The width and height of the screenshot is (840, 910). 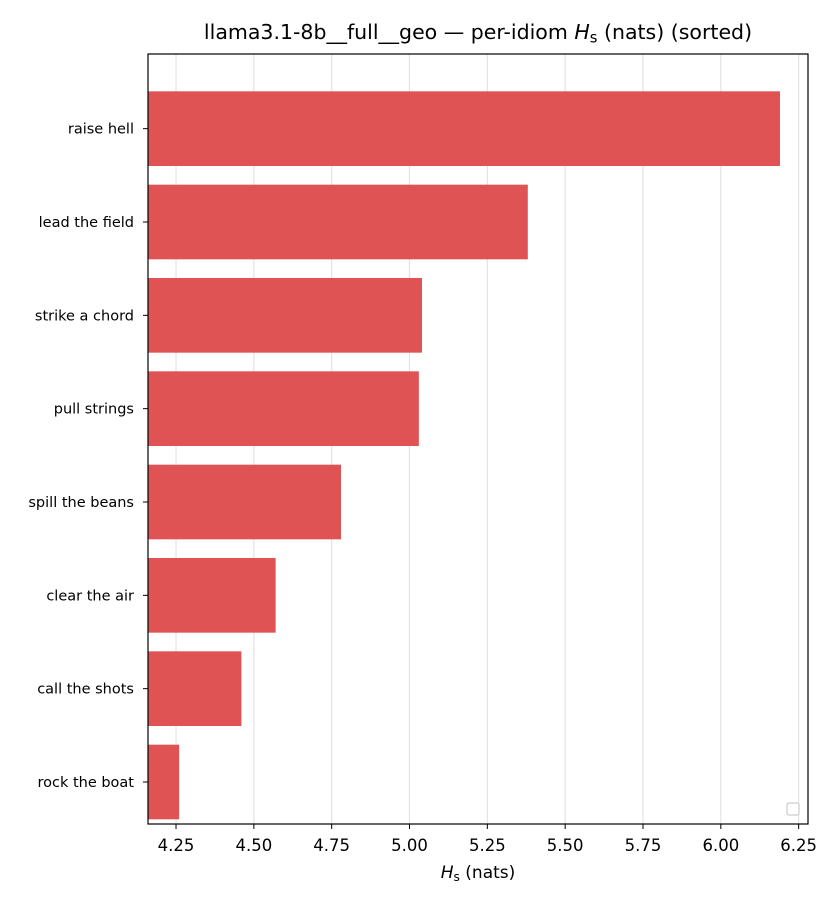 What do you see at coordinates (720, 845) in the screenshot?
I see `x-tick-label-7: 6.00` at bounding box center [720, 845].